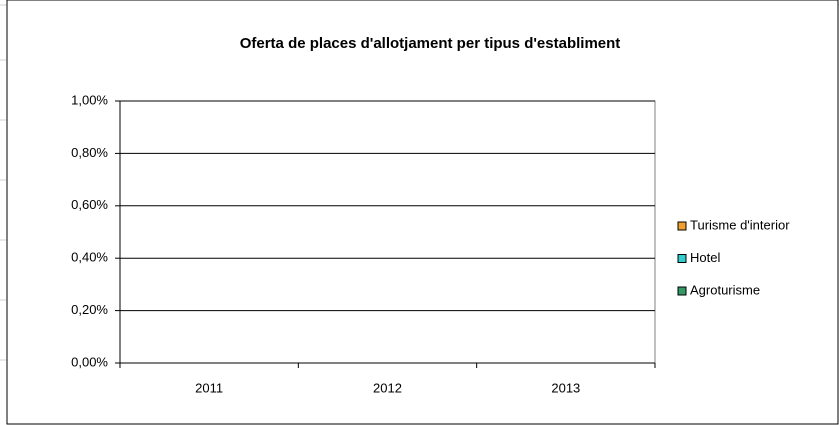 This screenshot has width=839, height=425. What do you see at coordinates (89, 257) in the screenshot?
I see `y-tick-label: 0,40%` at bounding box center [89, 257].